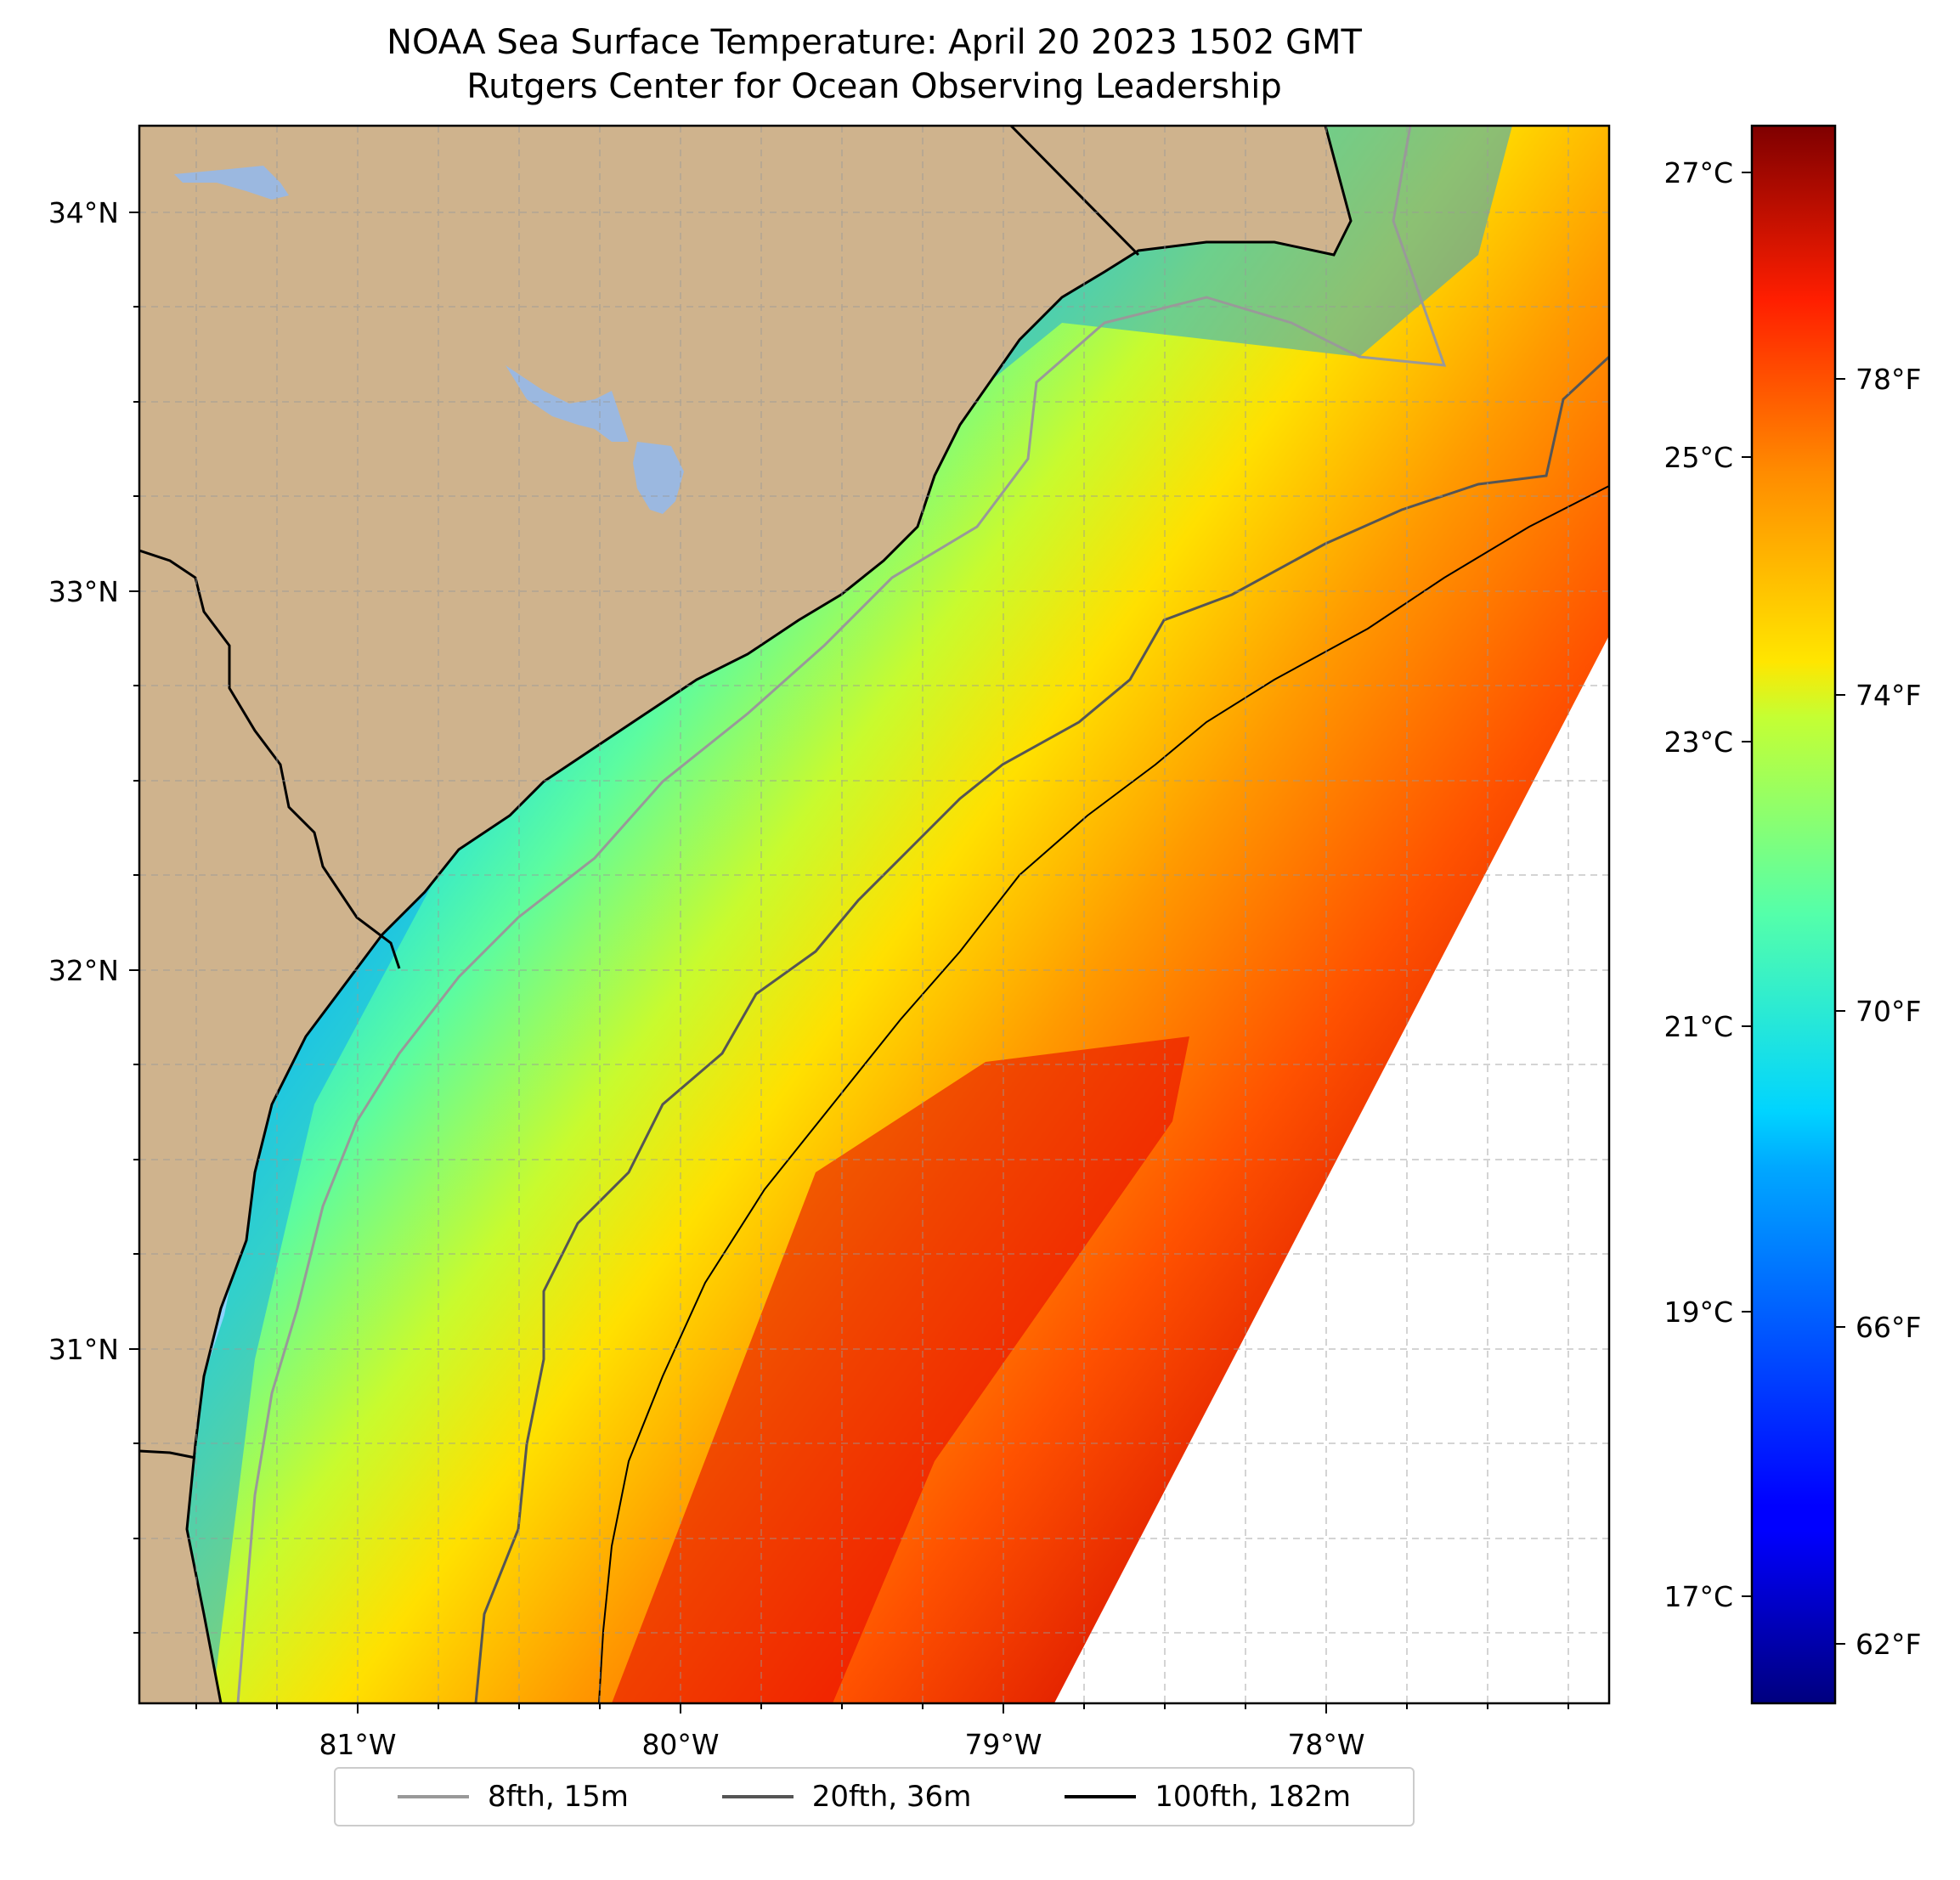 This screenshot has width=1960, height=1880. Describe the element at coordinates (1793, 915) in the screenshot. I see `colorbar` at that location.